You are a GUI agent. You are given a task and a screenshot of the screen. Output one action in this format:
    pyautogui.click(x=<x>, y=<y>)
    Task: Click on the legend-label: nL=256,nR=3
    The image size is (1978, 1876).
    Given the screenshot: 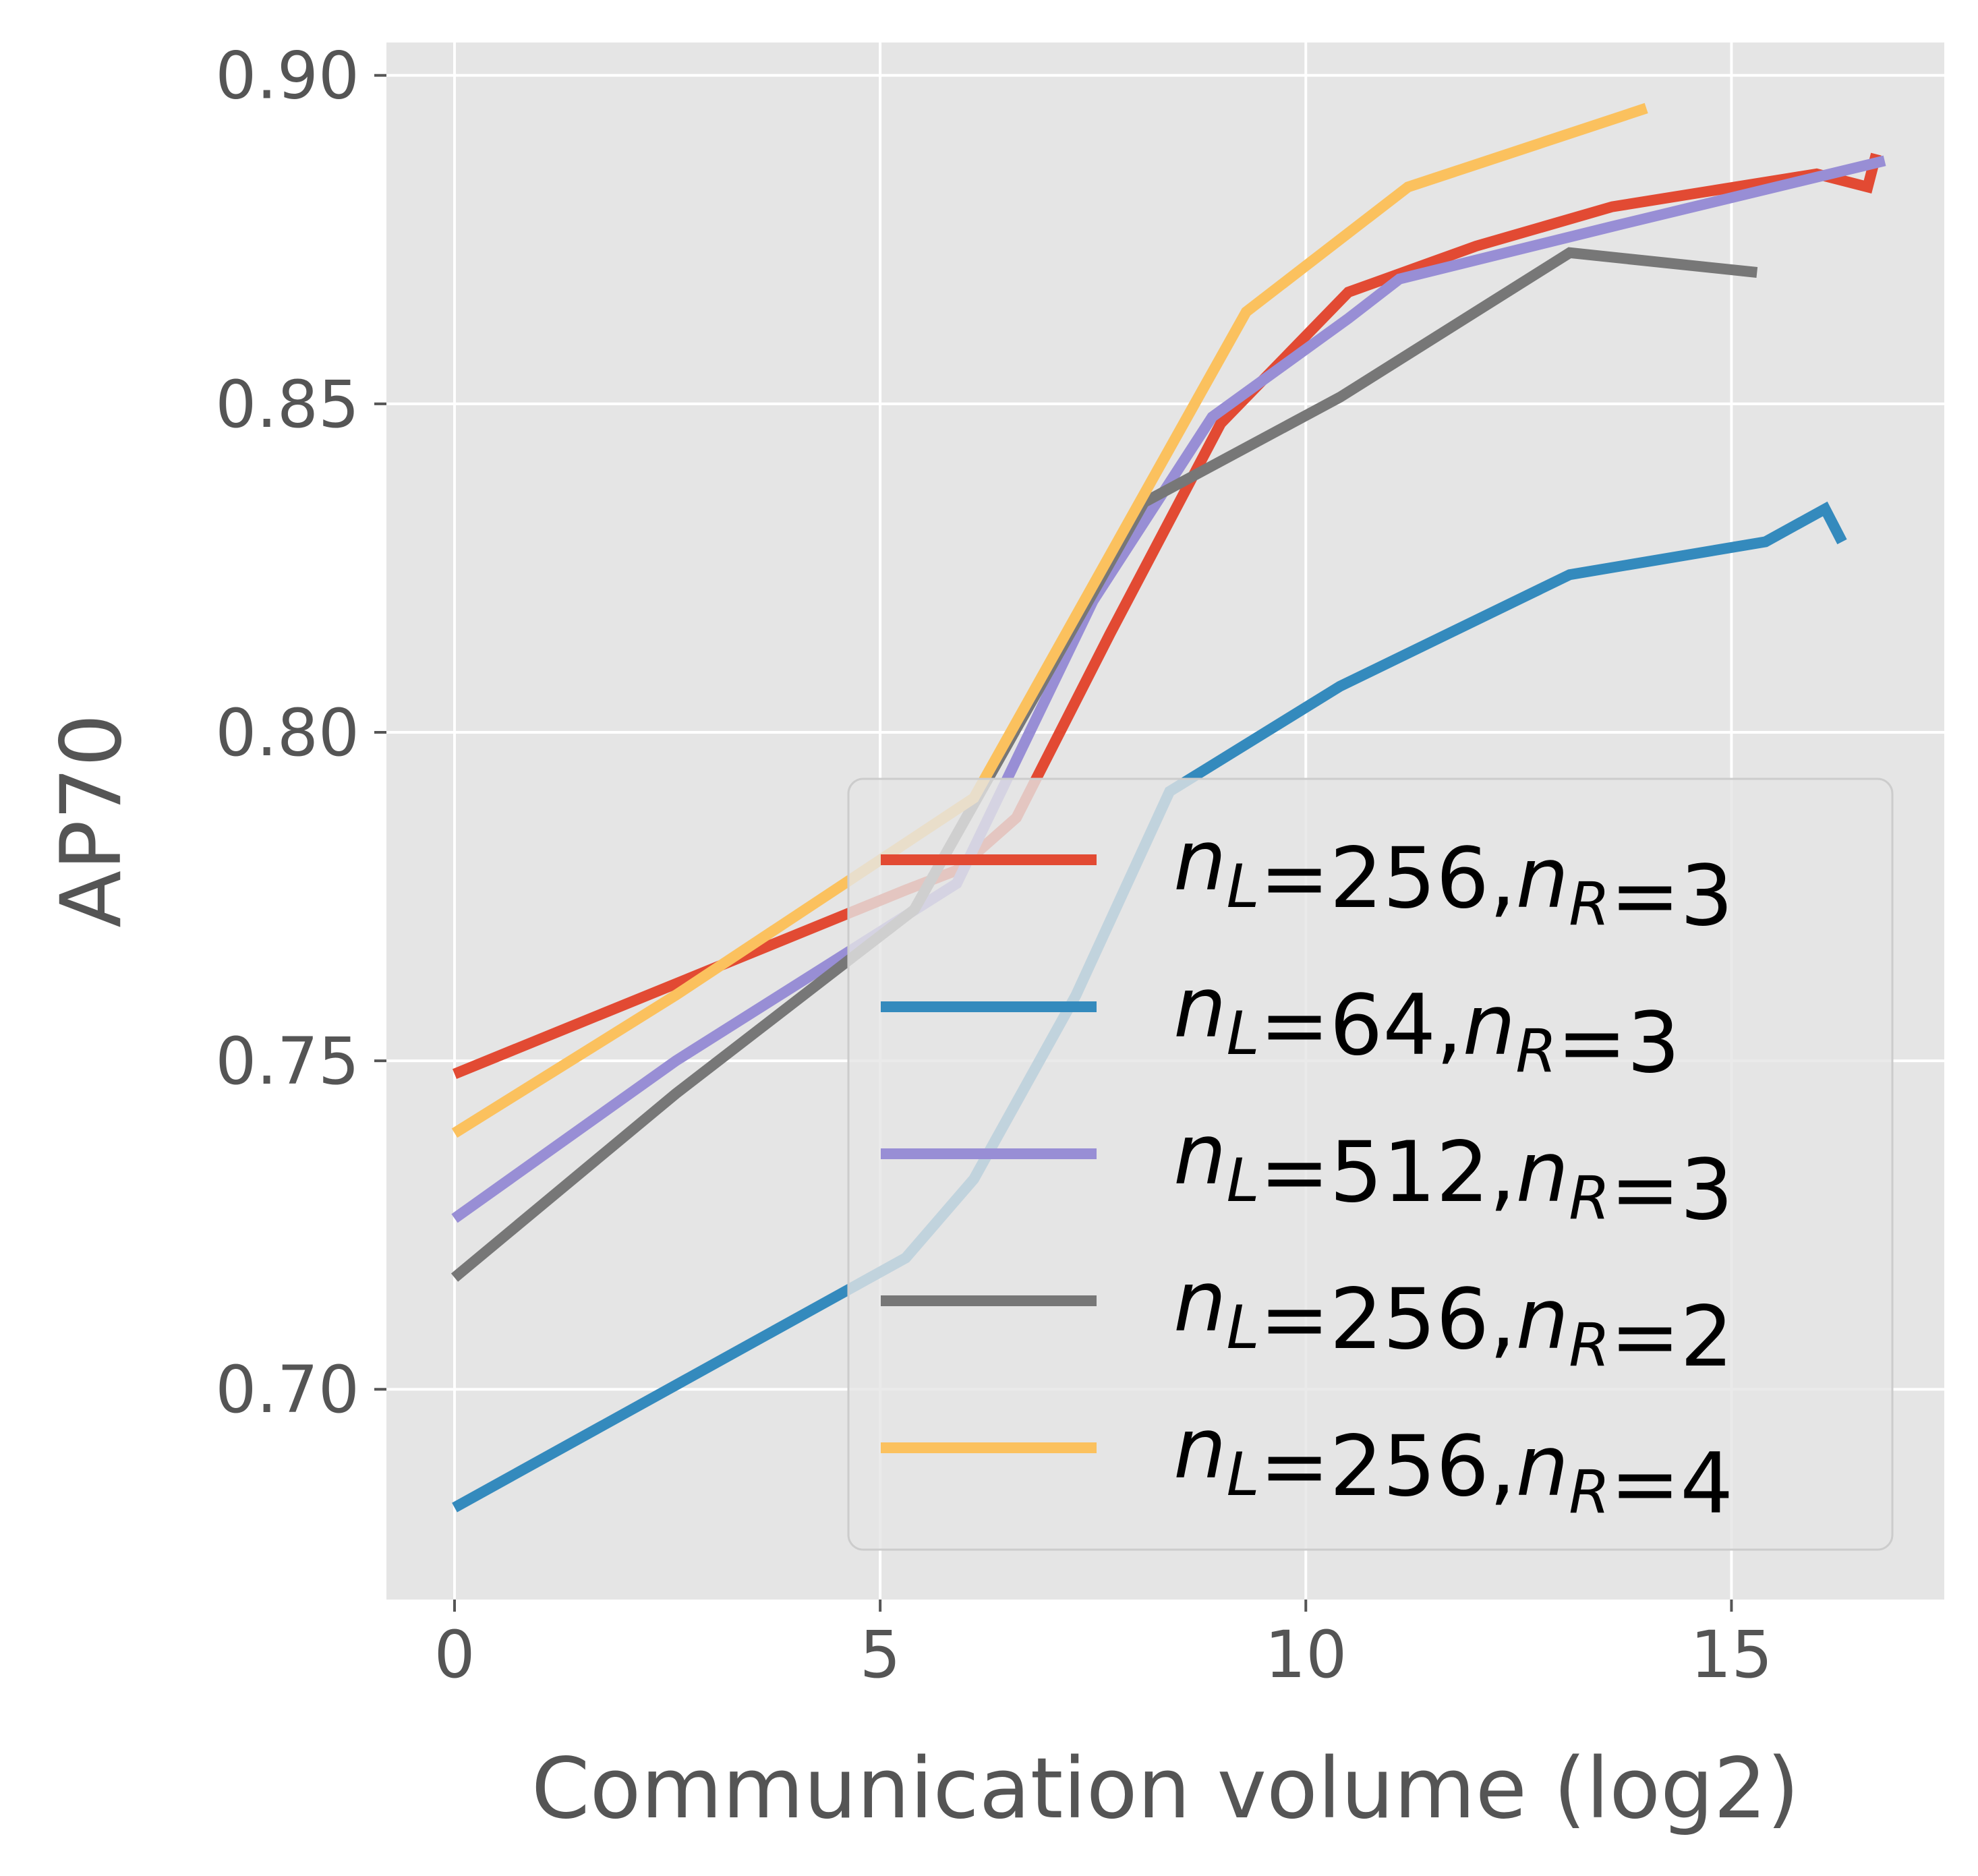 What is the action you would take?
    pyautogui.click(x=1453, y=879)
    